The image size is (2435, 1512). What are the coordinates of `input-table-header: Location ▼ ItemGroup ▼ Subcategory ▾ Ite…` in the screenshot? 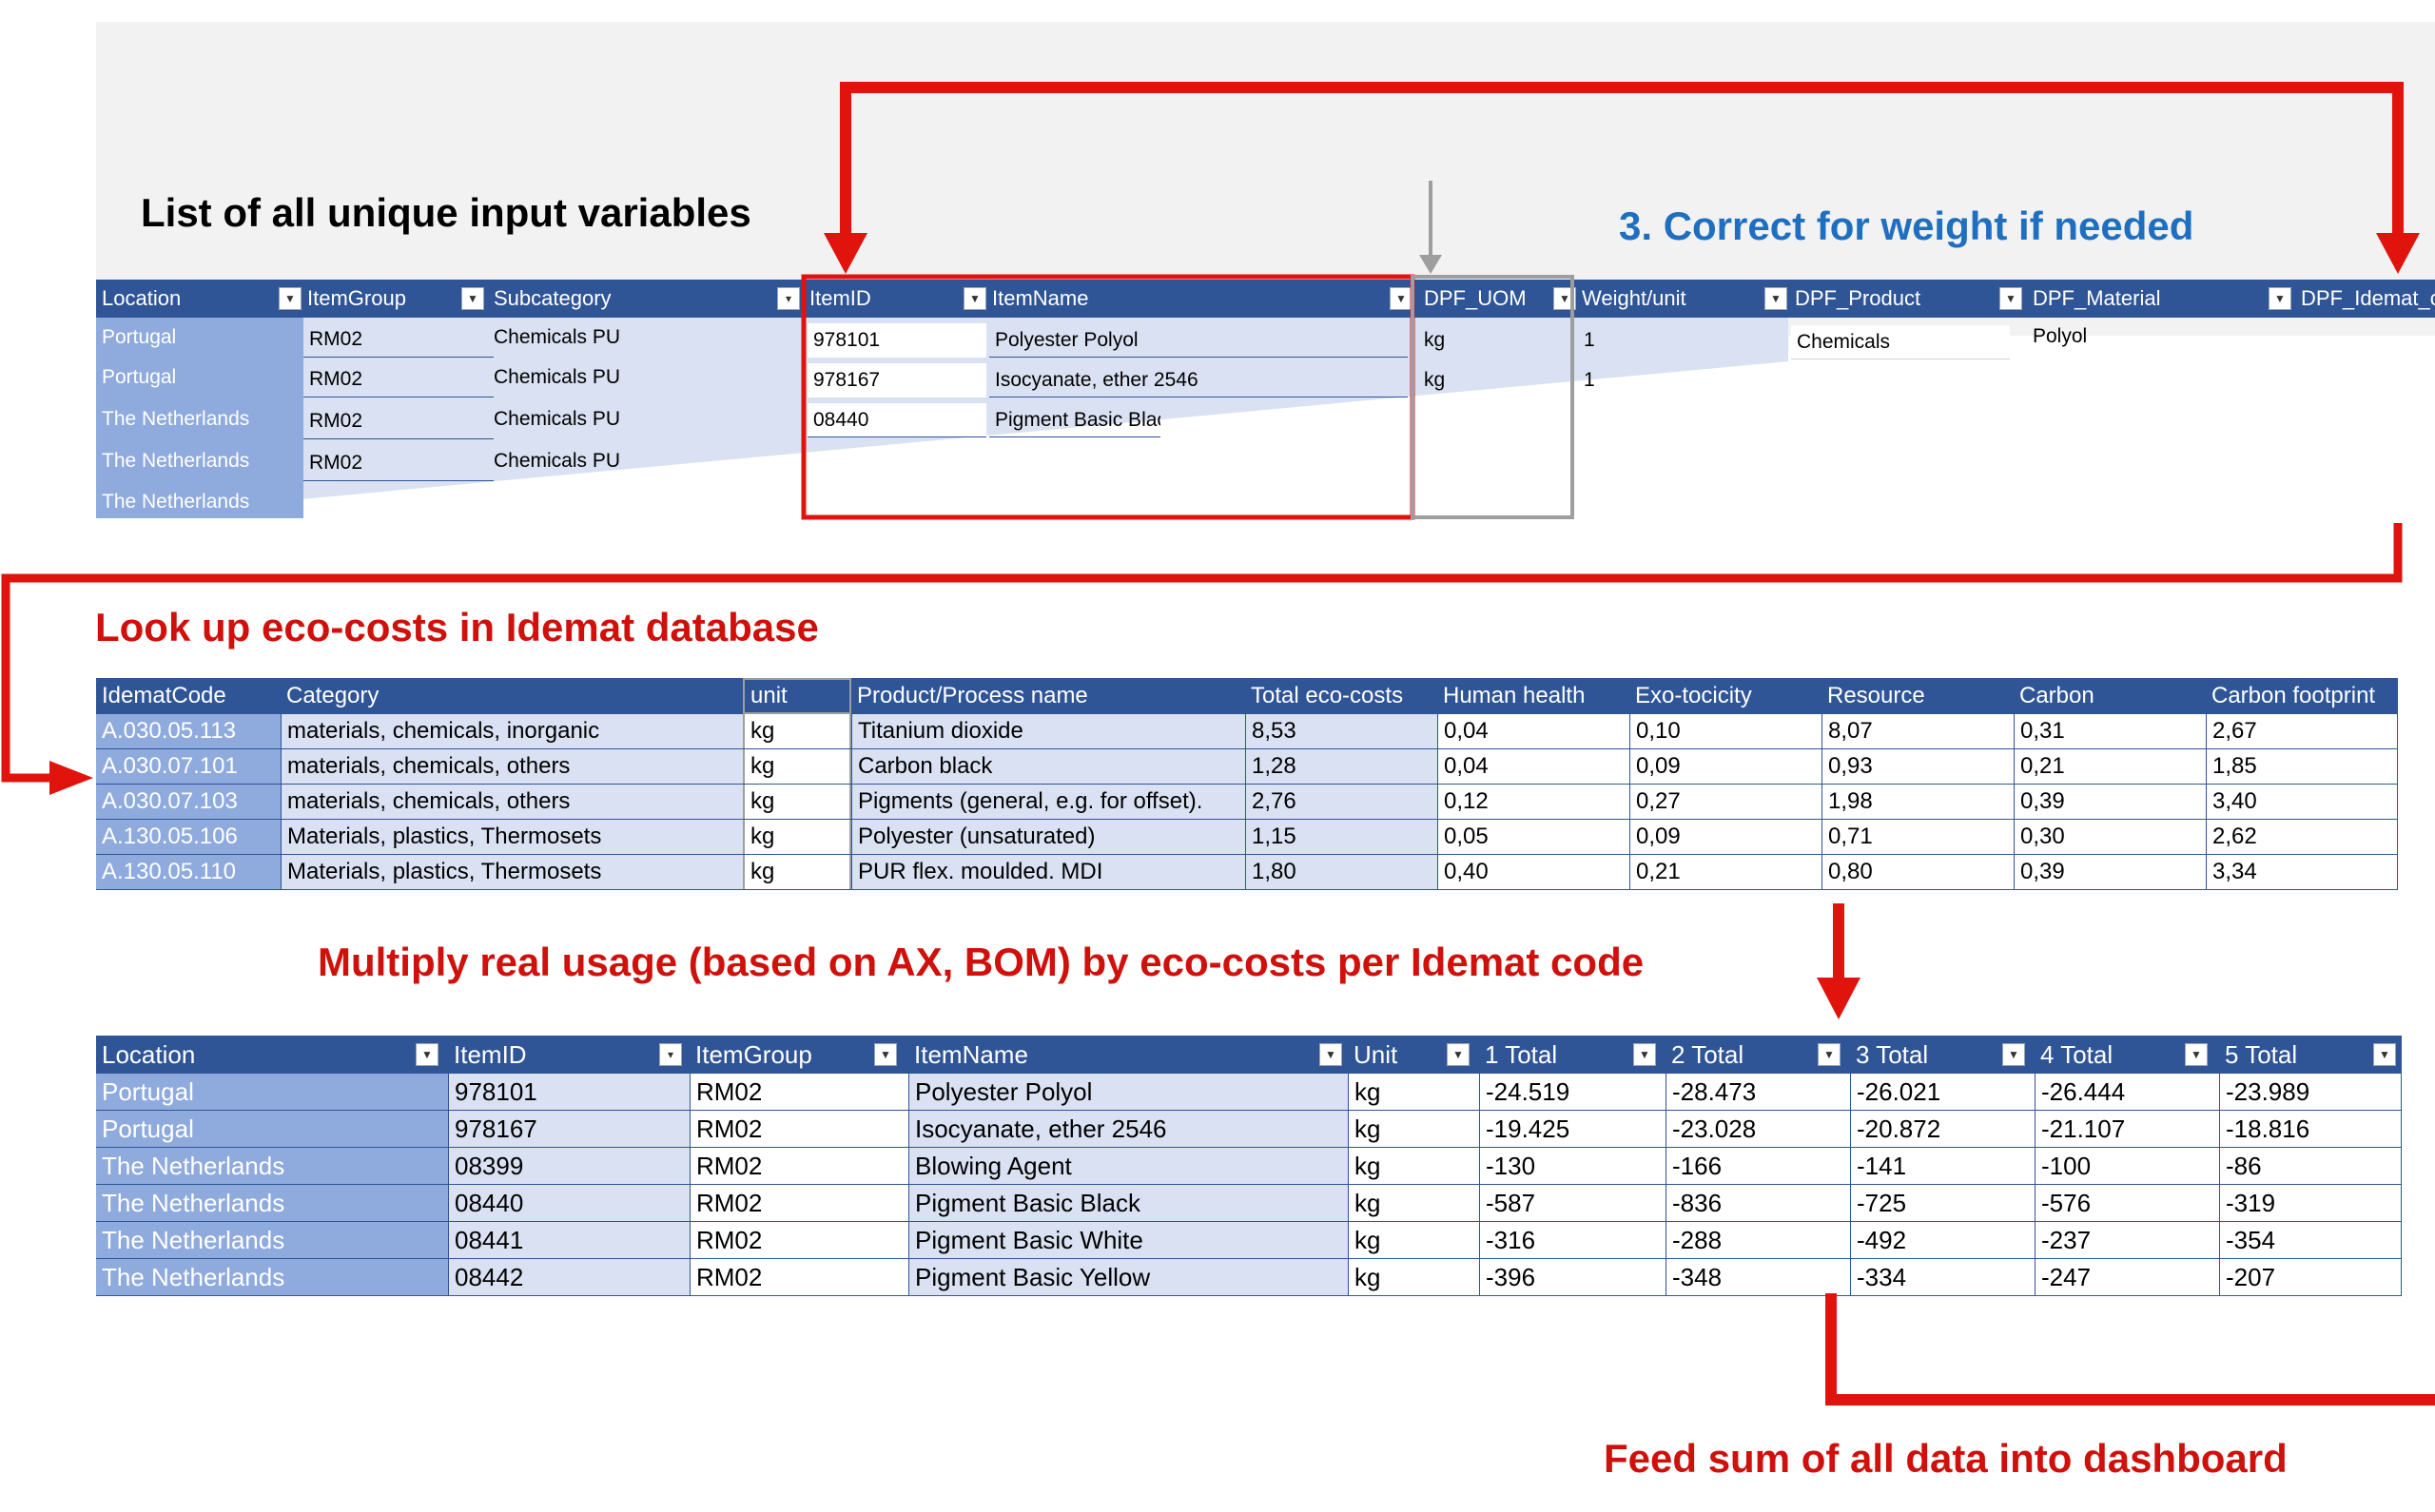 It's located at (1265, 299).